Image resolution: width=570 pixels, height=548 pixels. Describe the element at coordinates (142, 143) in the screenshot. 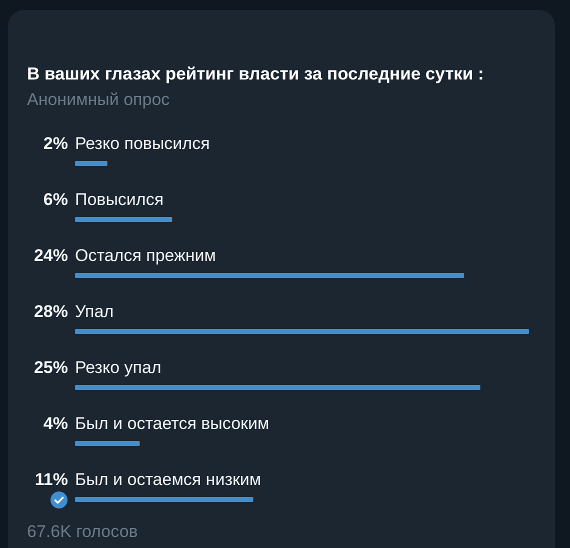

I see `y-tick-label: Резко повысился` at that location.